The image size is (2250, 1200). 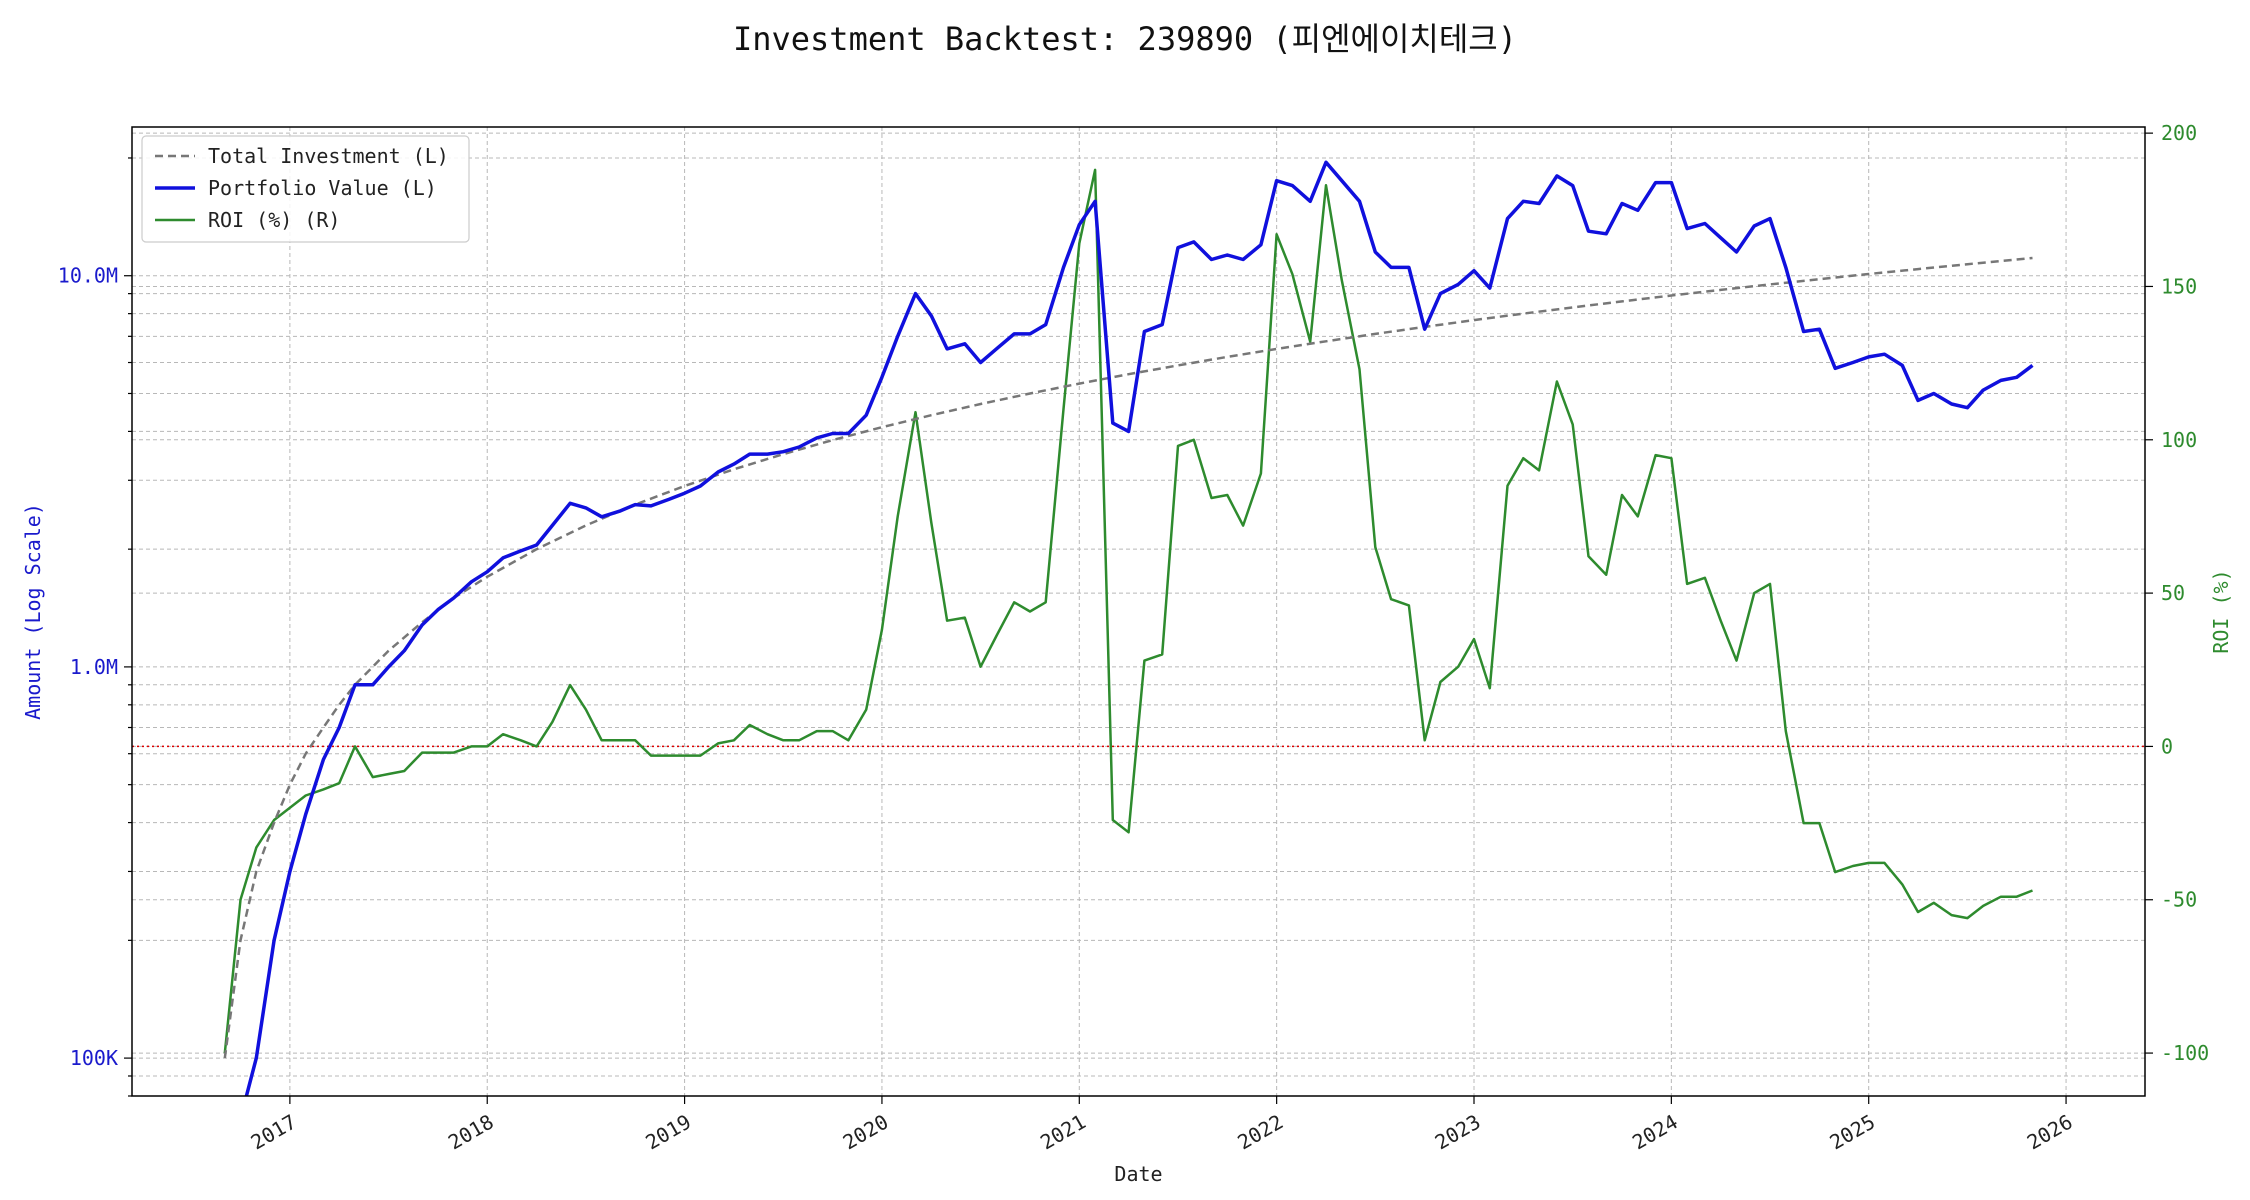 What do you see at coordinates (1125, 39) in the screenshot?
I see `chart-title: Investment Backtest: 239890 (피엔에이치테크)` at bounding box center [1125, 39].